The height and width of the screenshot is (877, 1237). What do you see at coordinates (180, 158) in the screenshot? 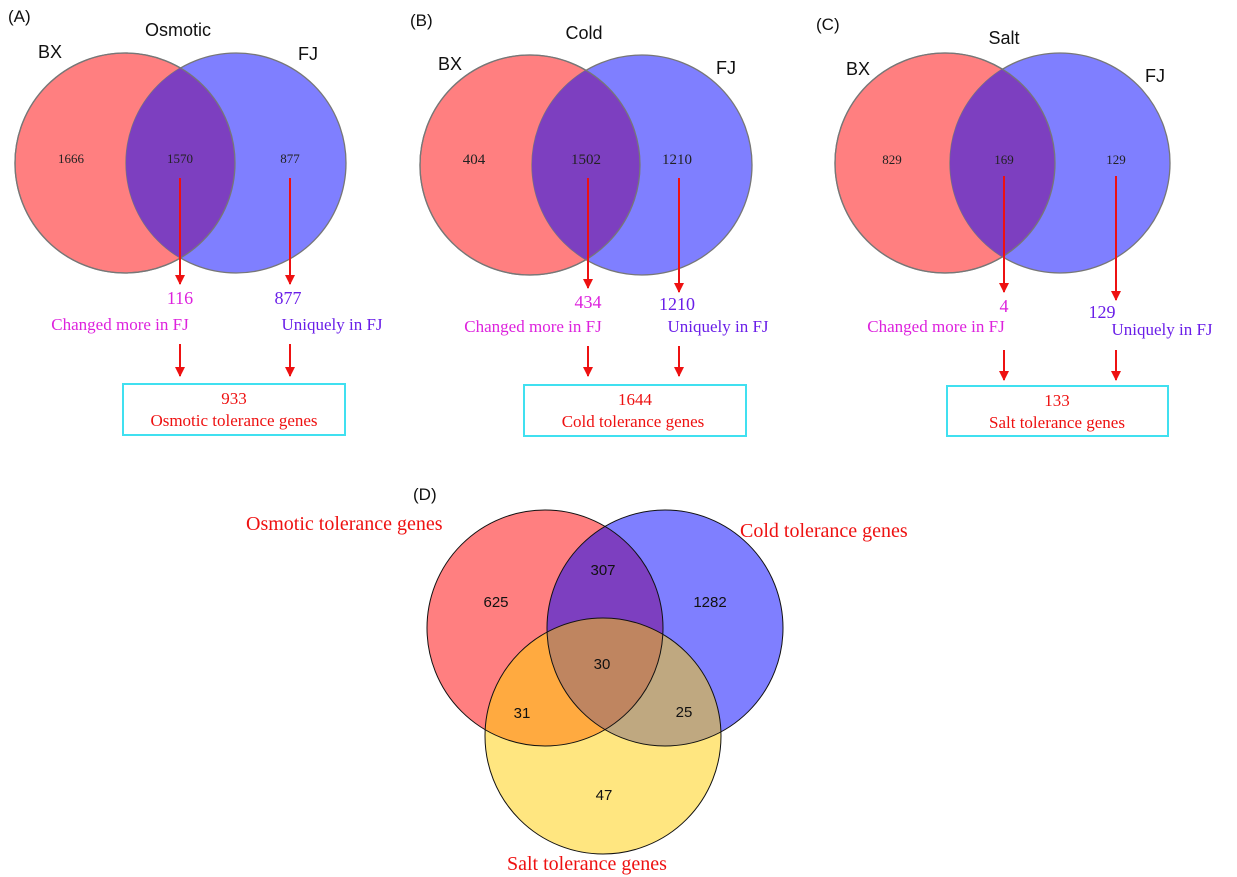
I see `panel-a-both: 1570` at bounding box center [180, 158].